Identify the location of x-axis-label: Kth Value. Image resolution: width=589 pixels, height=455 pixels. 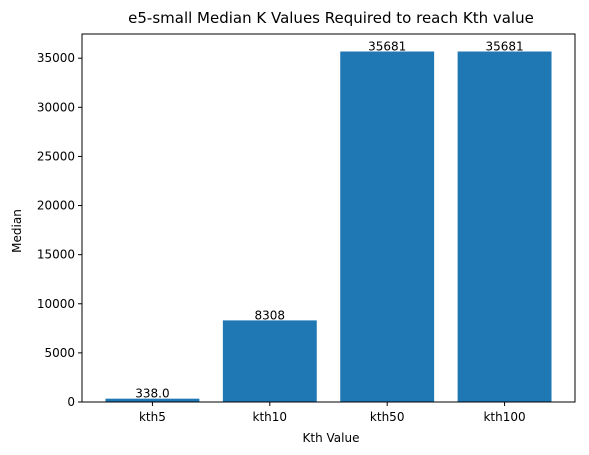
(331, 438).